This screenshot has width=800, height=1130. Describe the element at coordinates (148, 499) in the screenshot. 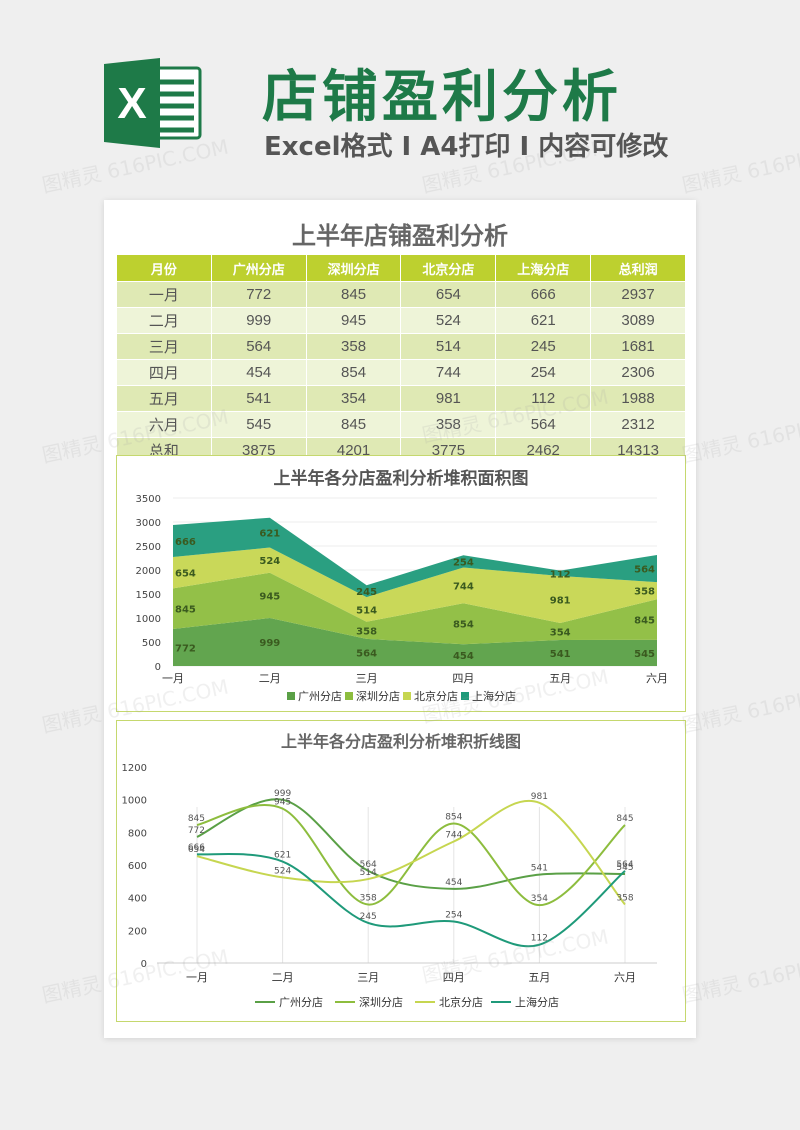

I see `y-tick-label: 3500` at that location.